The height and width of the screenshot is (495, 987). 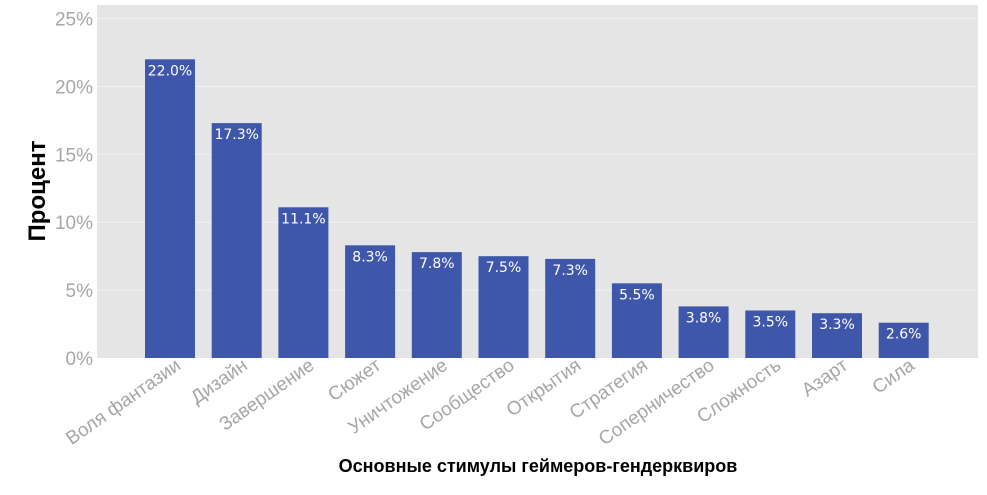 I want to click on data-label: 7.8%, so click(x=437, y=264).